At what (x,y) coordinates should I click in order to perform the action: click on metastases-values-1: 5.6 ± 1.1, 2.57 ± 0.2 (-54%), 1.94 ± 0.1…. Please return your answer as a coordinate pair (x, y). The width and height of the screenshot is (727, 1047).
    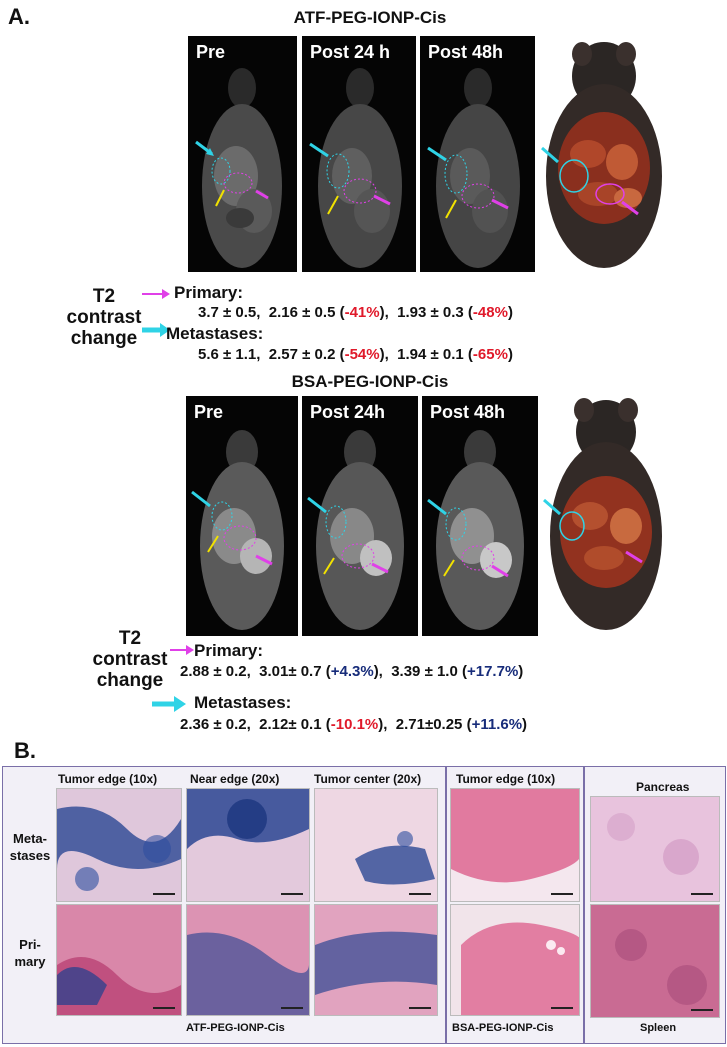
    Looking at the image, I should click on (355, 354).